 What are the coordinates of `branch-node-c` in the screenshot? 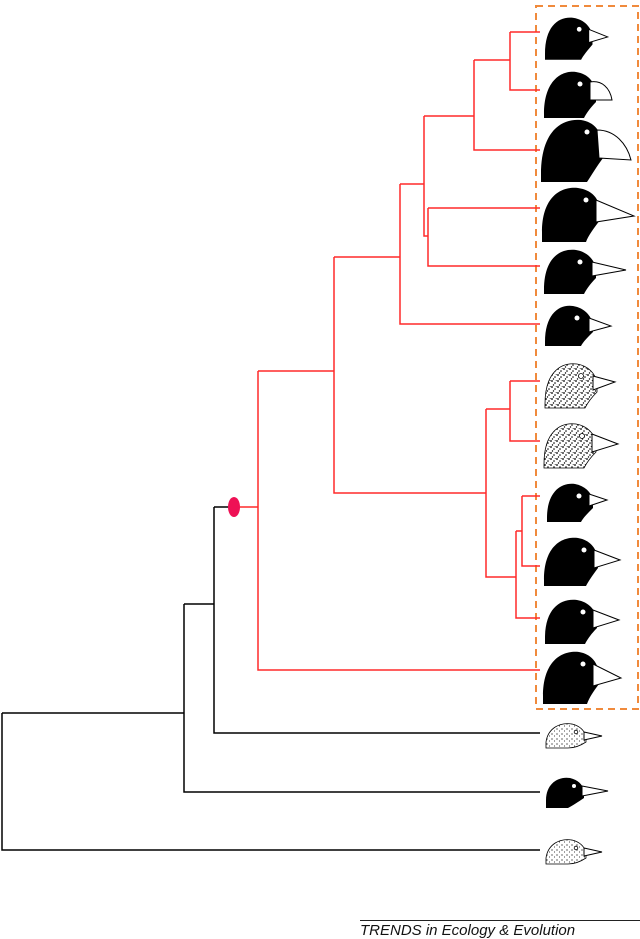 It's located at (437, 254).